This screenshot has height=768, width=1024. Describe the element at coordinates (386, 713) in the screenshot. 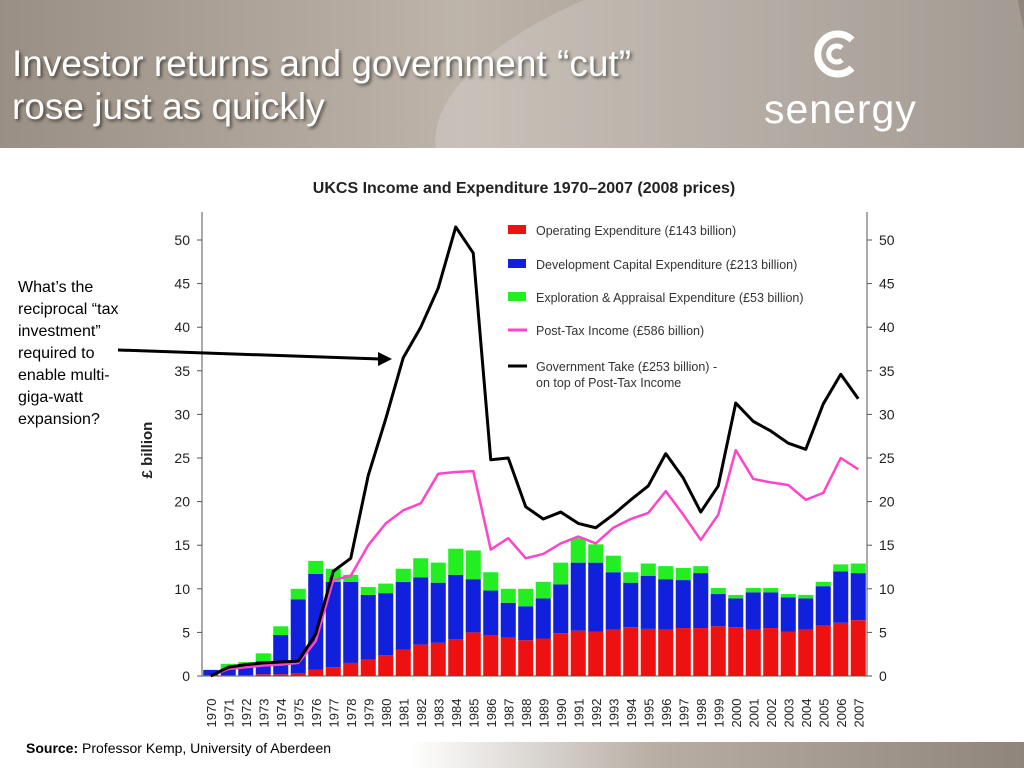

I see `x-tick-label: 1980` at that location.